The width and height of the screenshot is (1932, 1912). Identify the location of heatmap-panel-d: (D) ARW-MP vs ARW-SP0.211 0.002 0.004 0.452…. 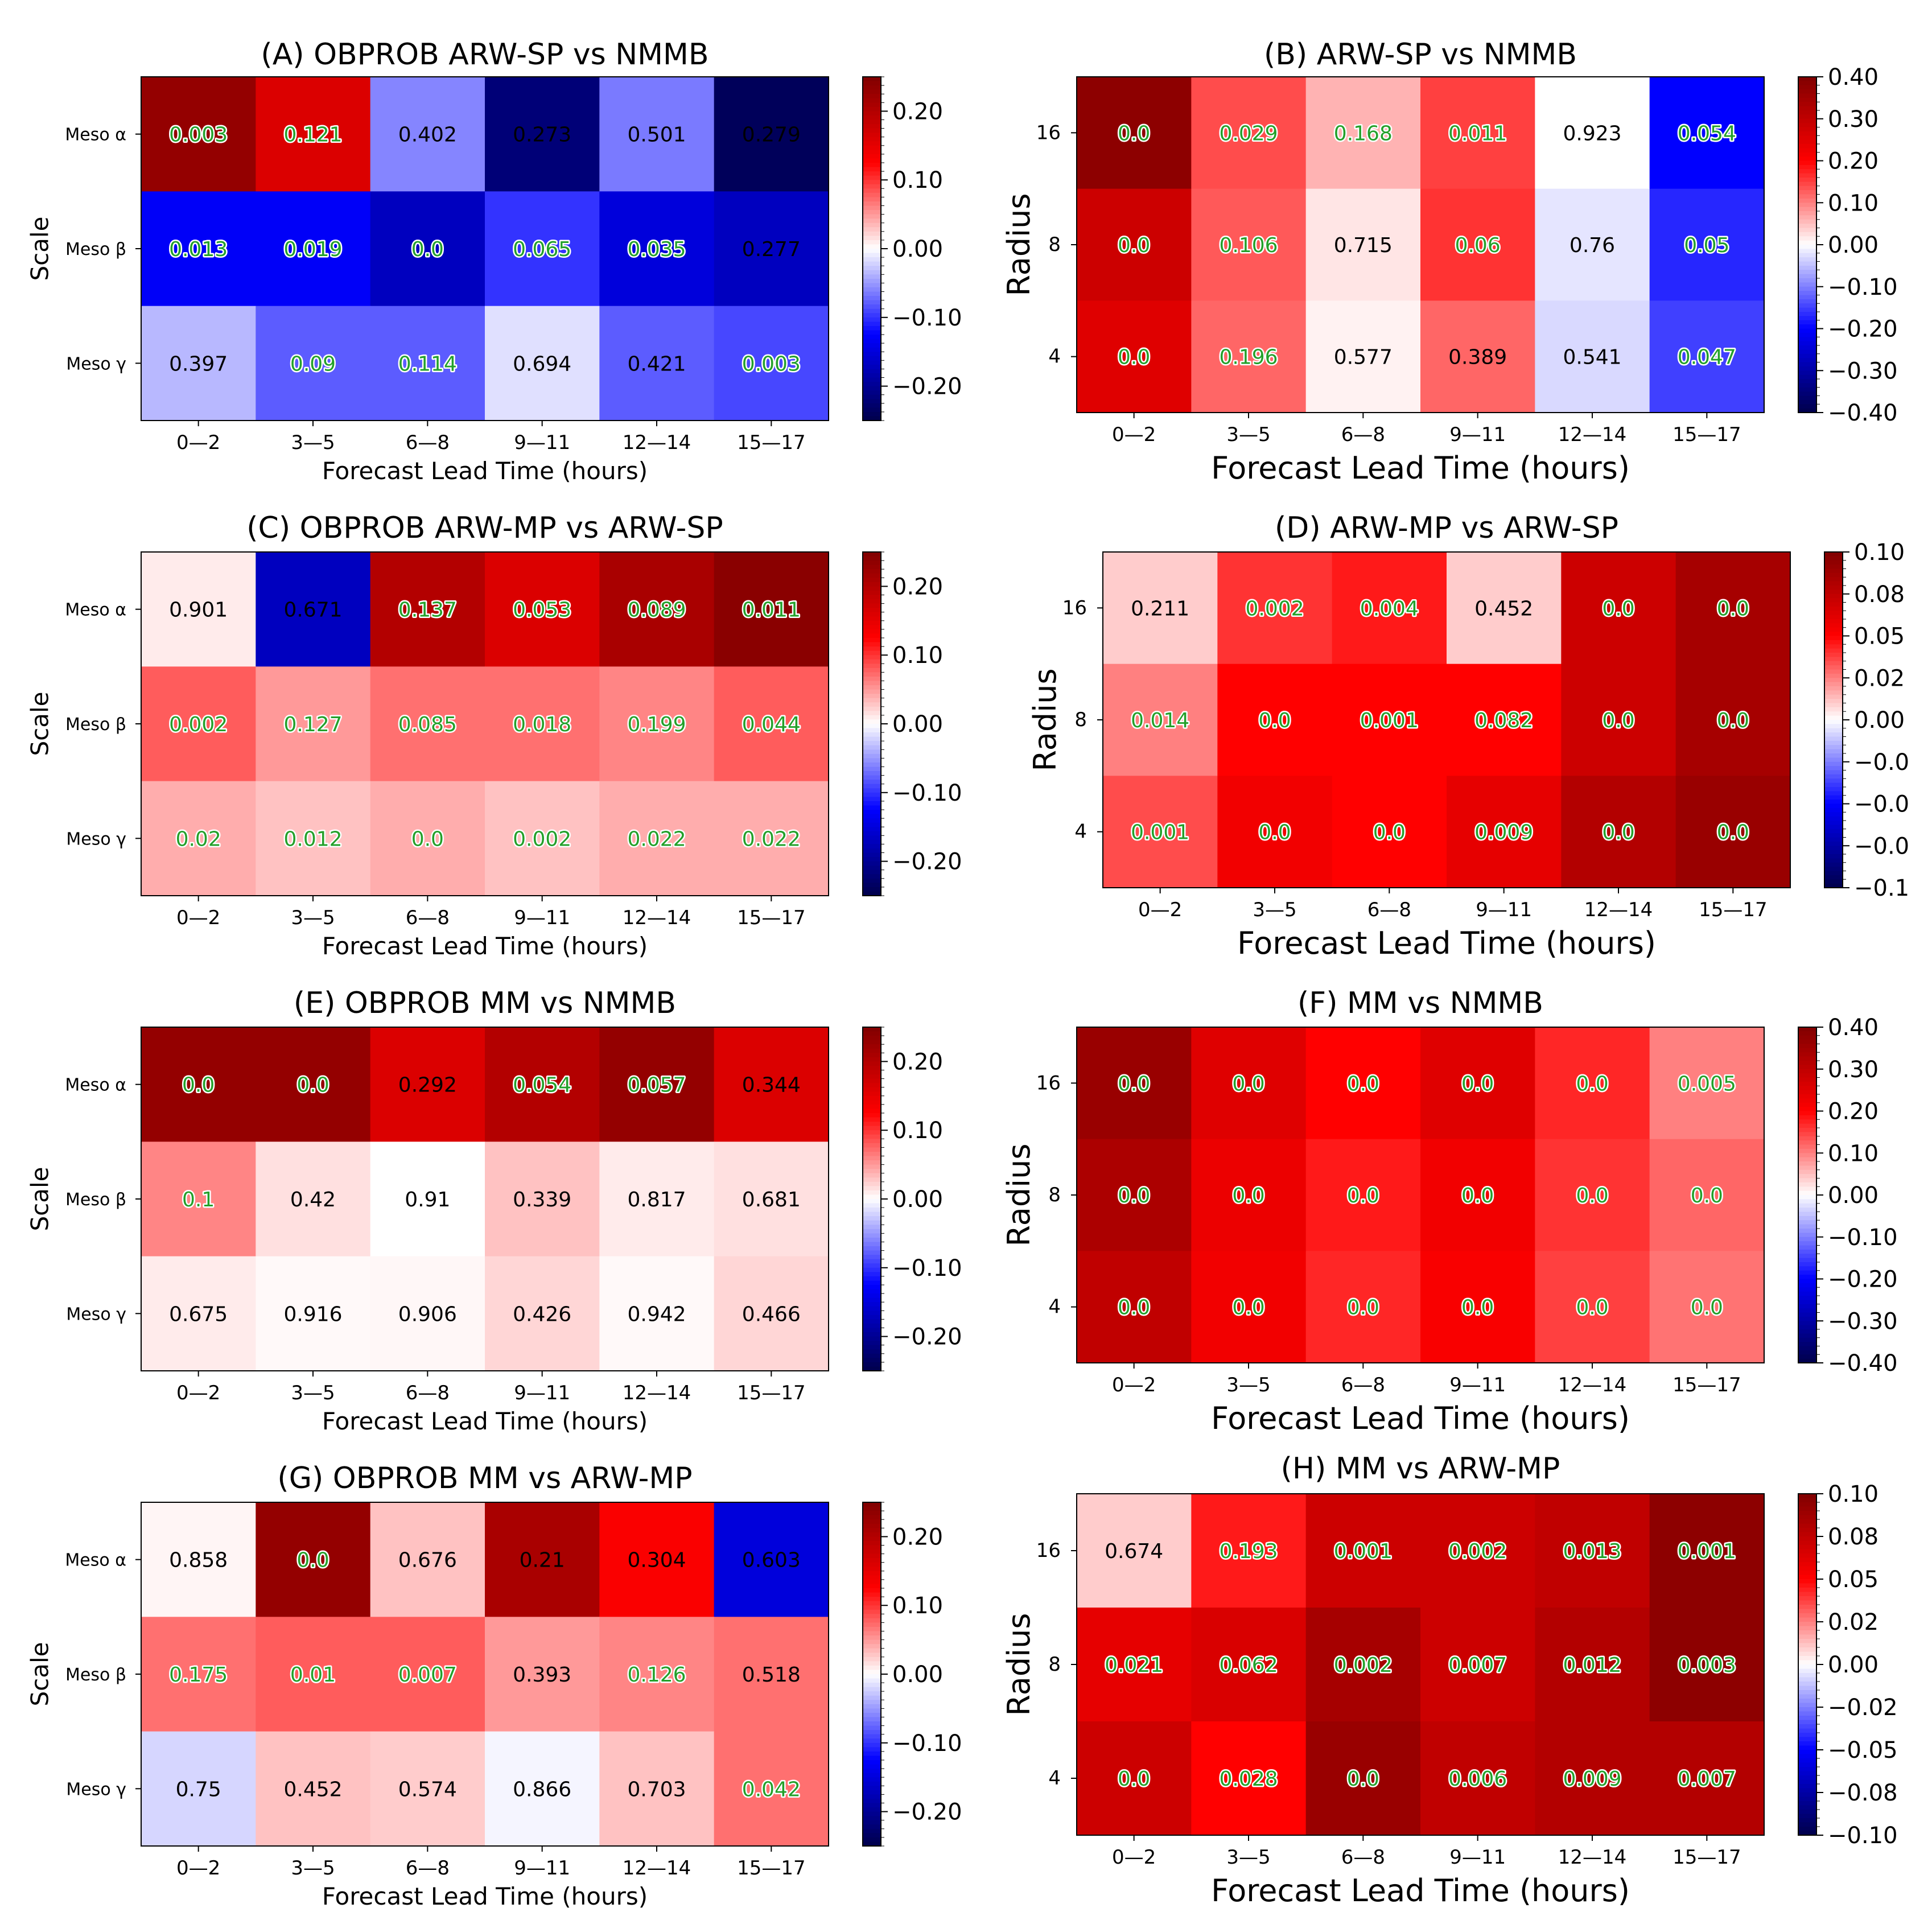
(1468, 736).